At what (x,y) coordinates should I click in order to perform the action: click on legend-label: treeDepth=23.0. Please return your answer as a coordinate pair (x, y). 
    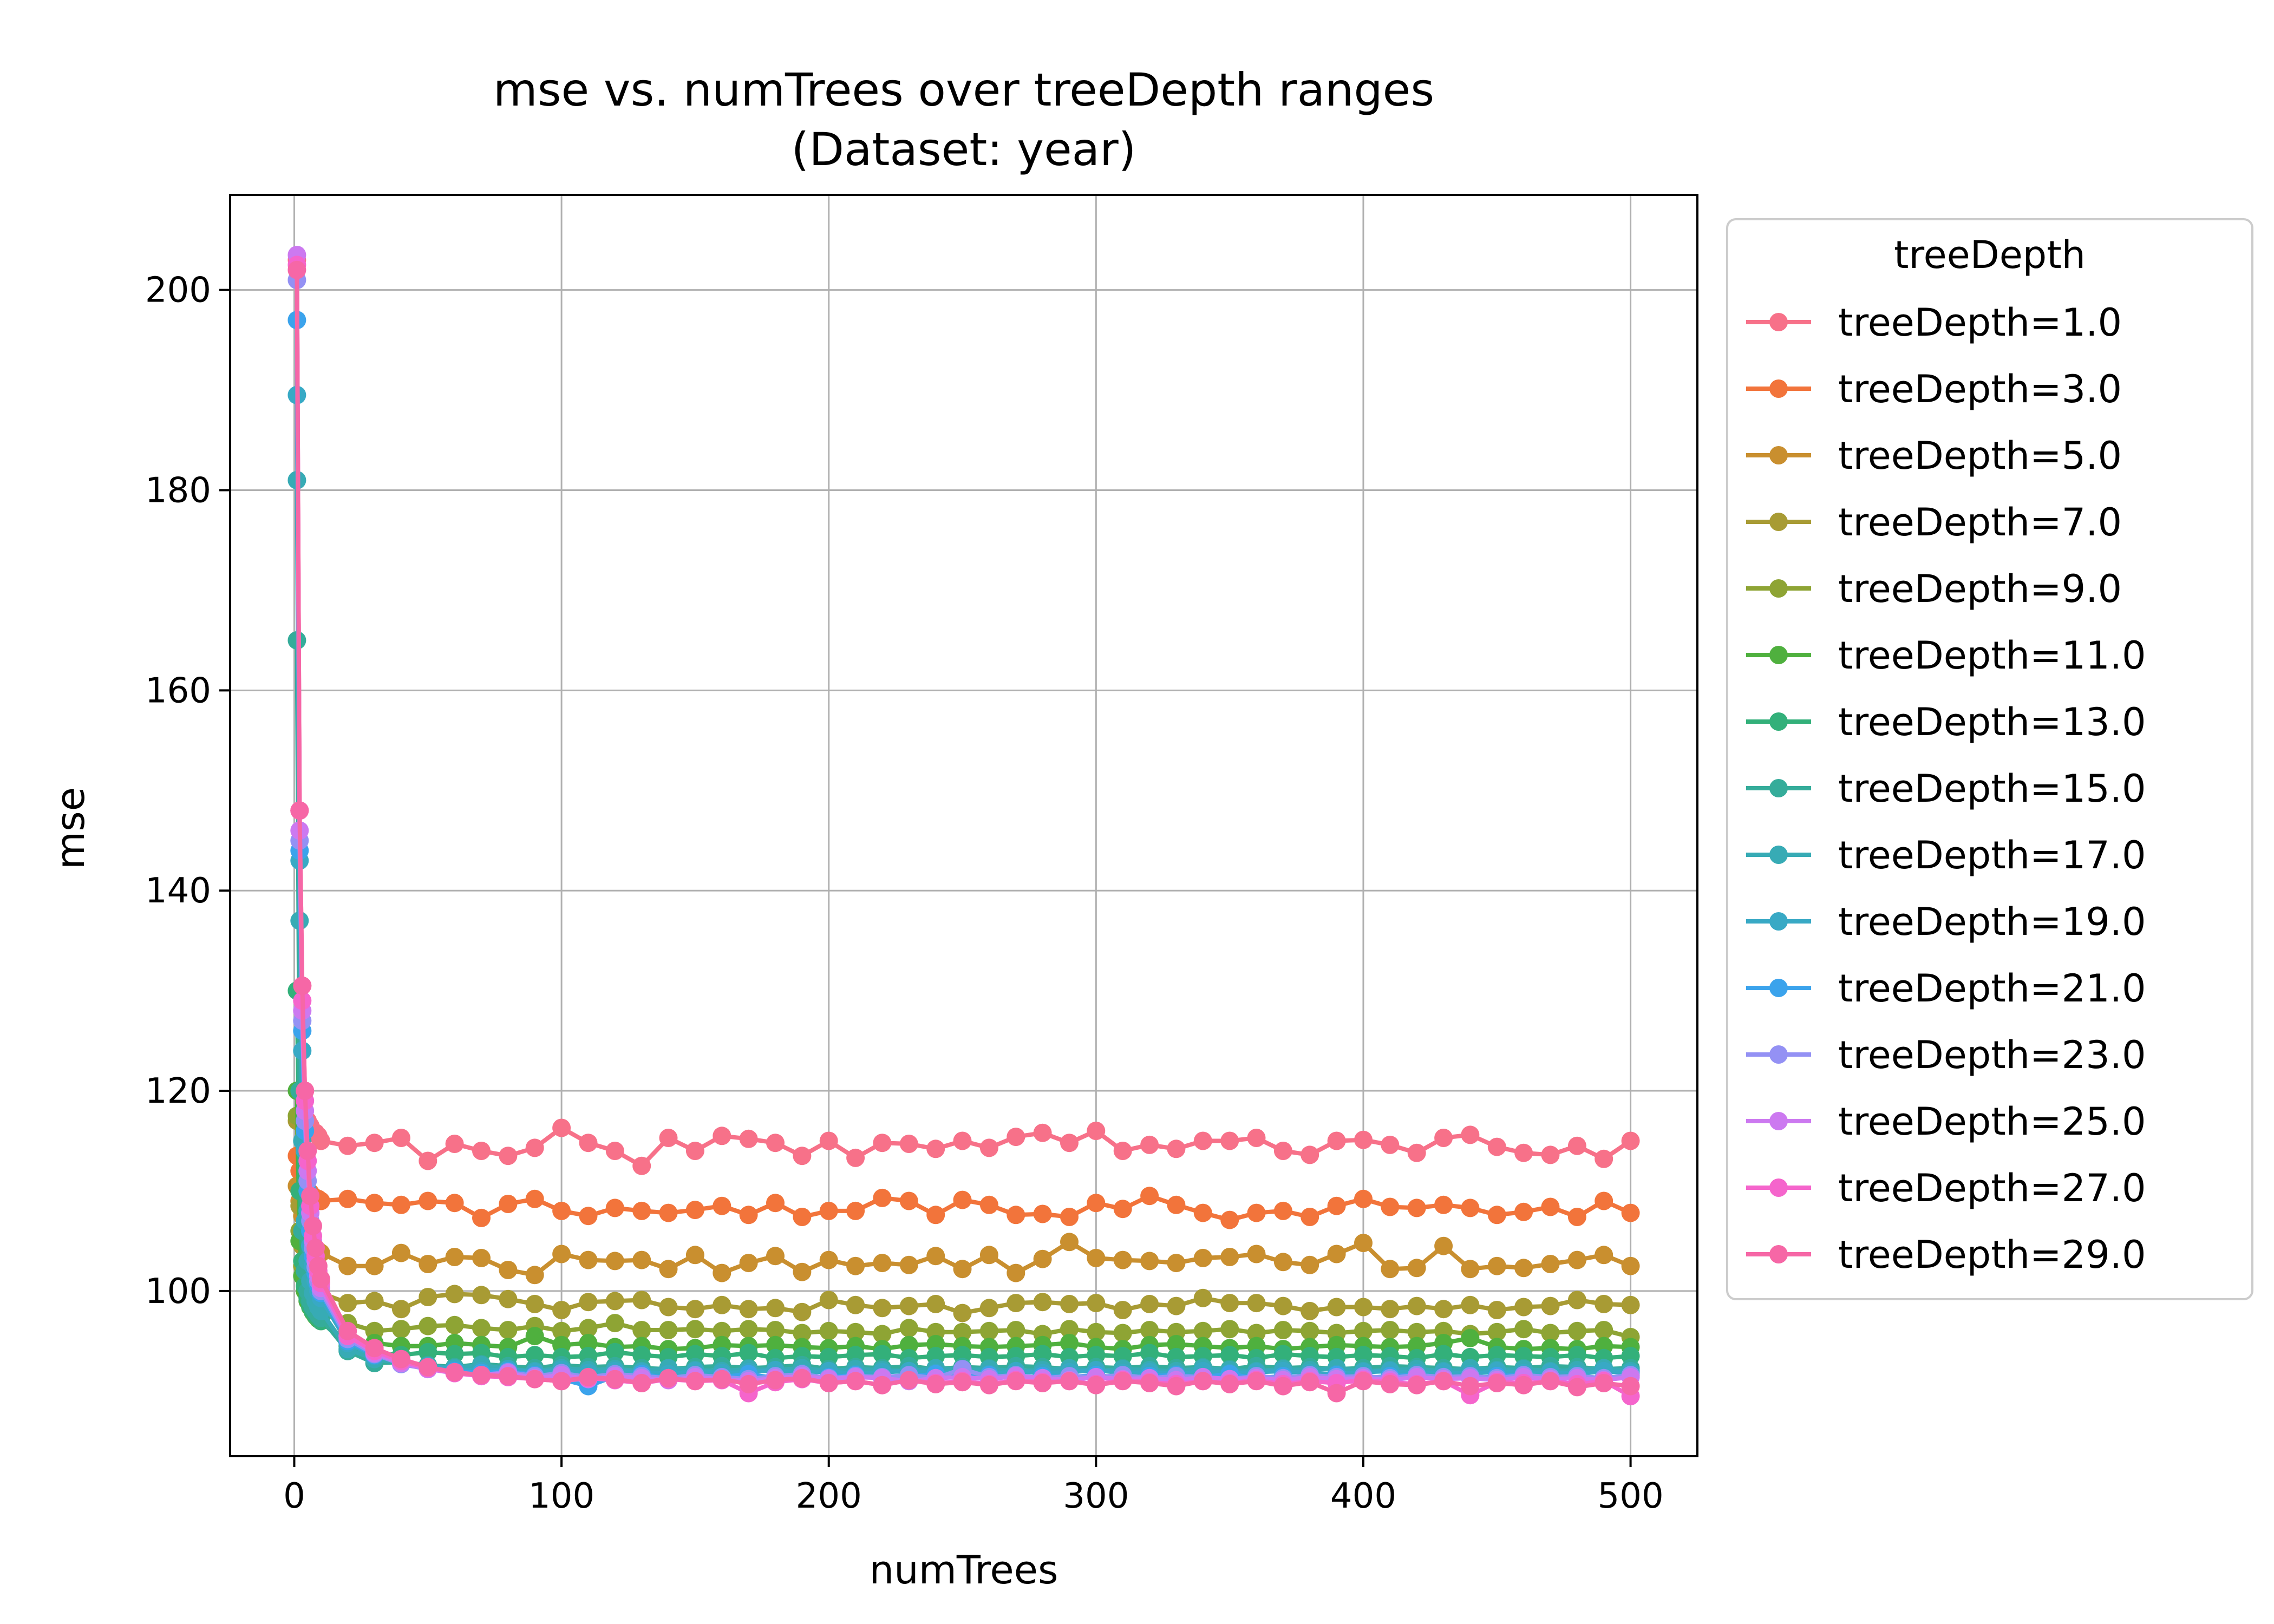
    Looking at the image, I should click on (1992, 1055).